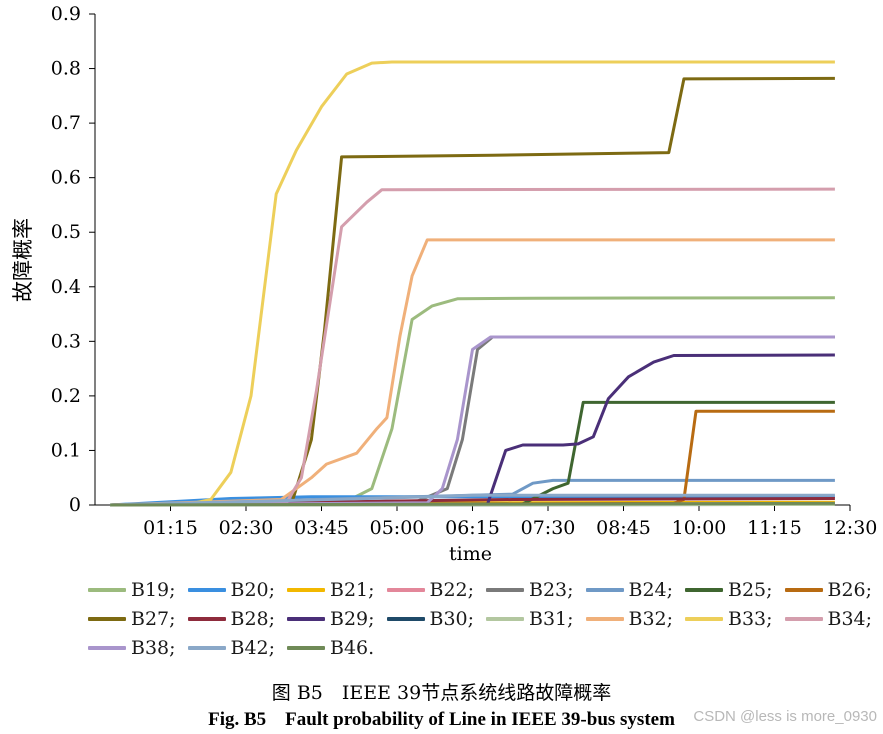 Image resolution: width=883 pixels, height=734 pixels. I want to click on legend-label: B27;, so click(153, 619).